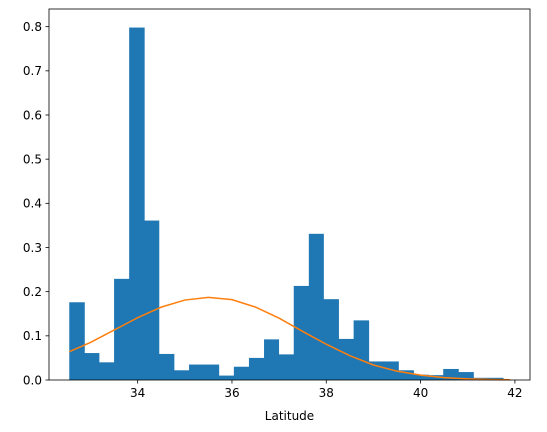  Describe the element at coordinates (32, 336) in the screenshot. I see `y-tick-label: 0.1` at that location.